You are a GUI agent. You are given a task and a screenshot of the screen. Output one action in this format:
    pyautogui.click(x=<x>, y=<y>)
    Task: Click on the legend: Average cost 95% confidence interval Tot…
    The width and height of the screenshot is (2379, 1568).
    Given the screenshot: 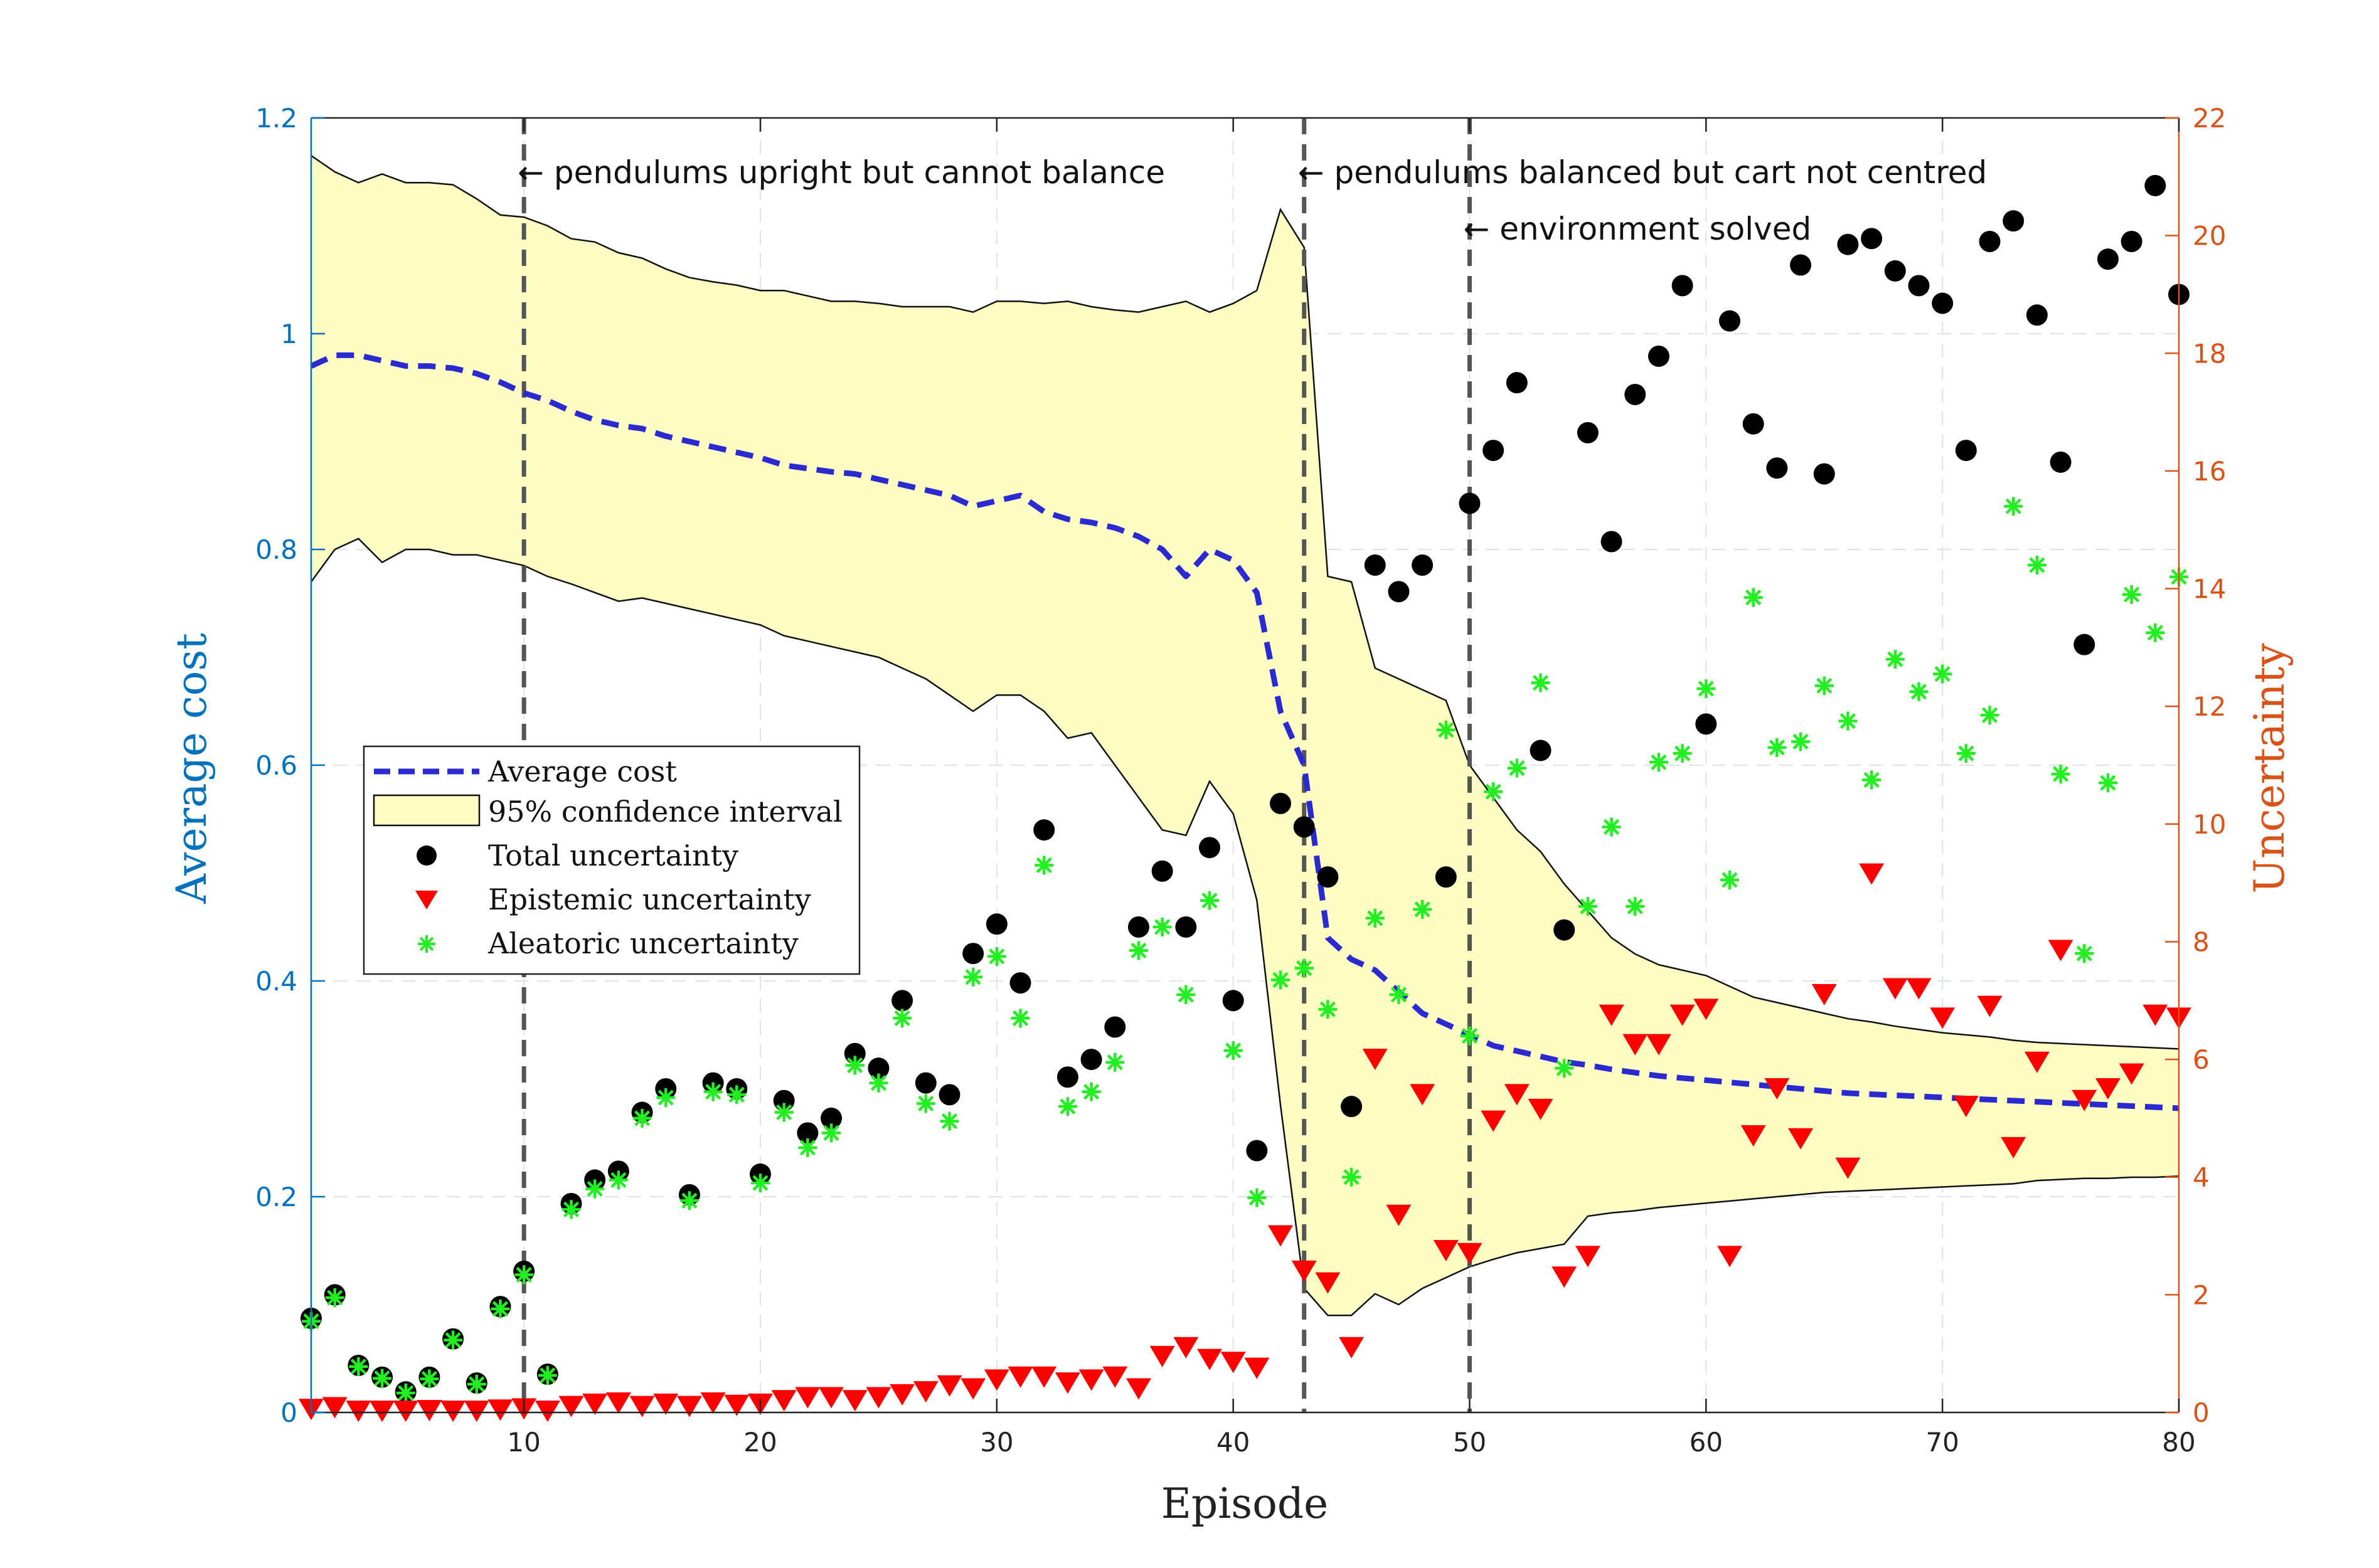 What is the action you would take?
    pyautogui.click(x=612, y=860)
    